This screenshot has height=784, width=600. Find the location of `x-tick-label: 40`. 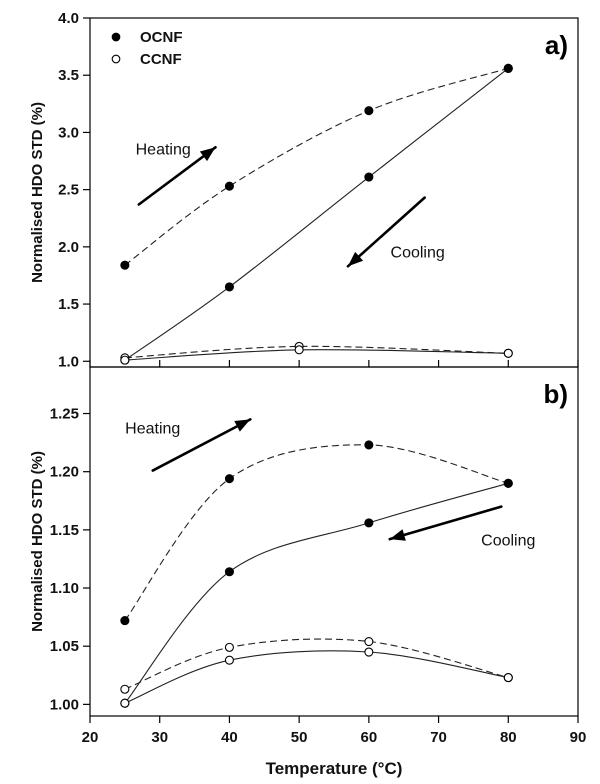

x-tick-label: 40 is located at coordinates (229, 737).